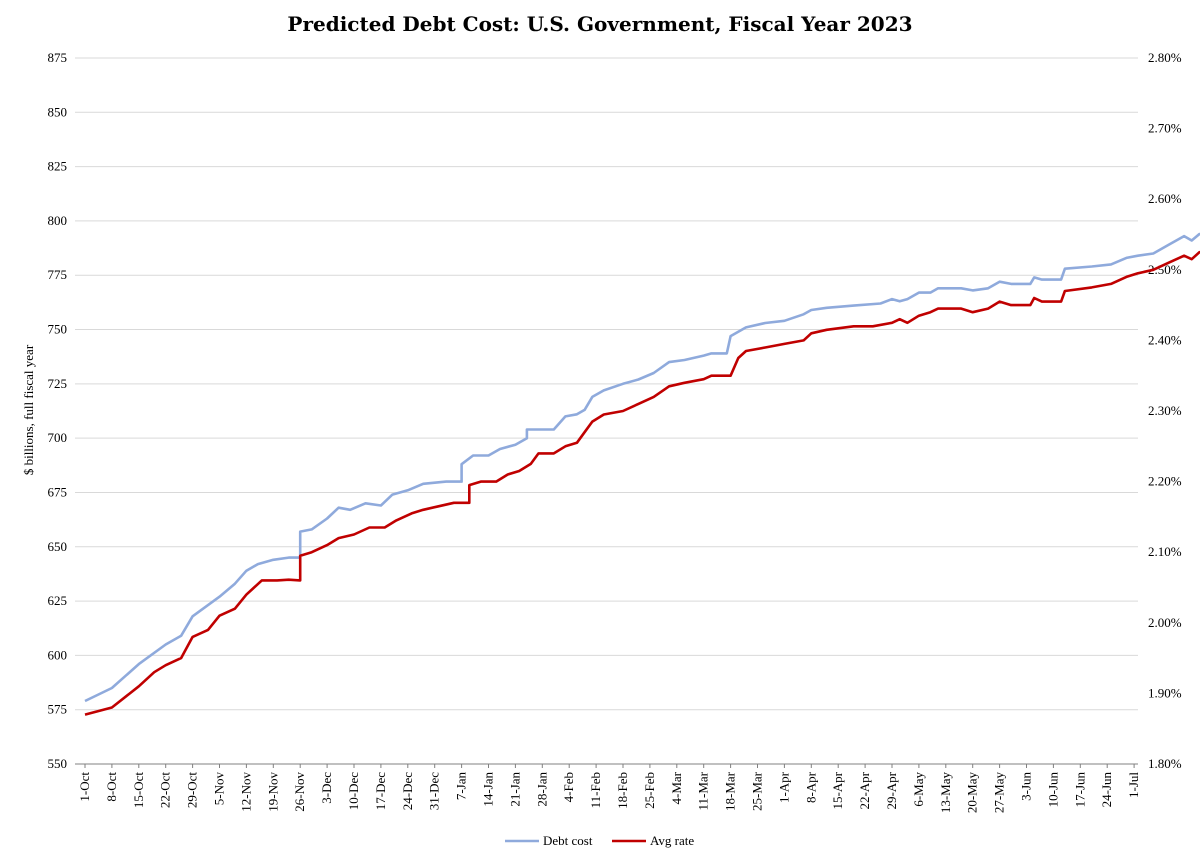  What do you see at coordinates (568, 787) in the screenshot?
I see `x-tick-label: 4-Feb` at bounding box center [568, 787].